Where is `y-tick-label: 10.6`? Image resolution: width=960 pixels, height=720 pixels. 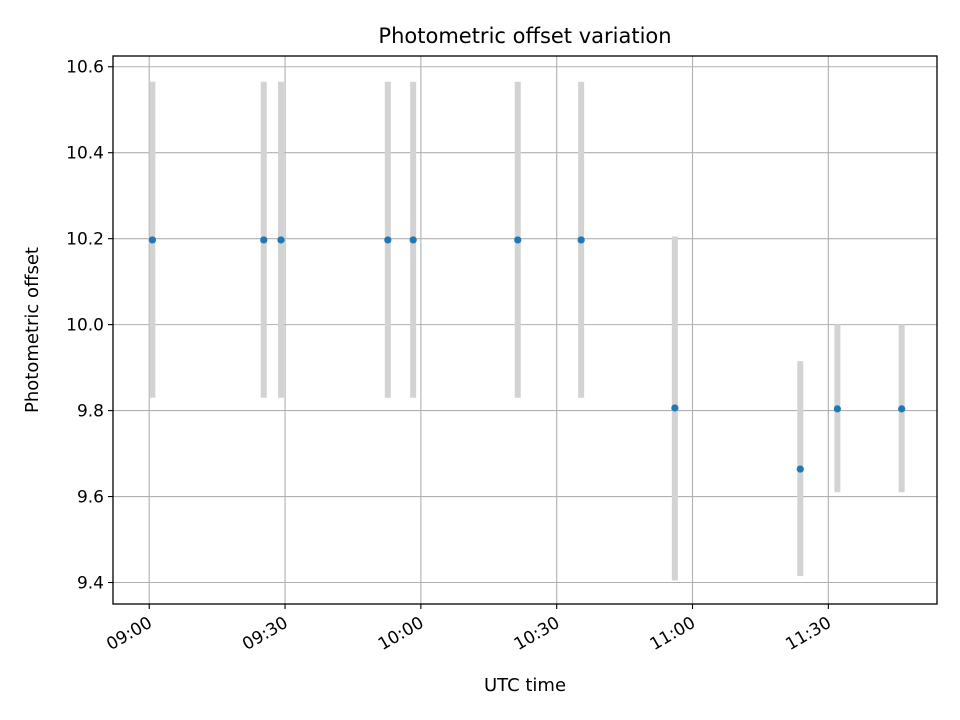
y-tick-label: 10.6 is located at coordinates (85, 68).